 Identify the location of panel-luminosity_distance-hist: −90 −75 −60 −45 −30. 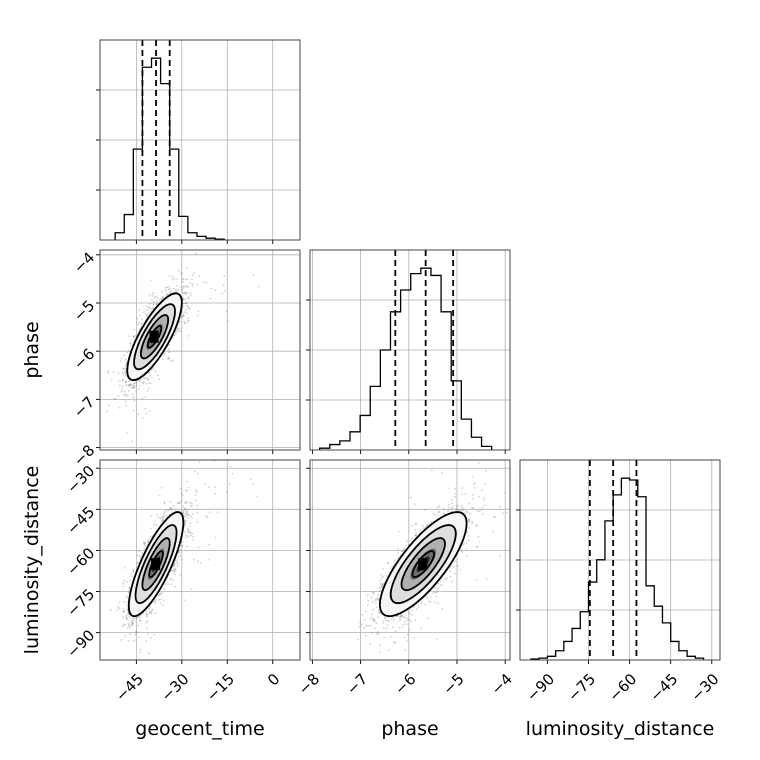
(619, 582).